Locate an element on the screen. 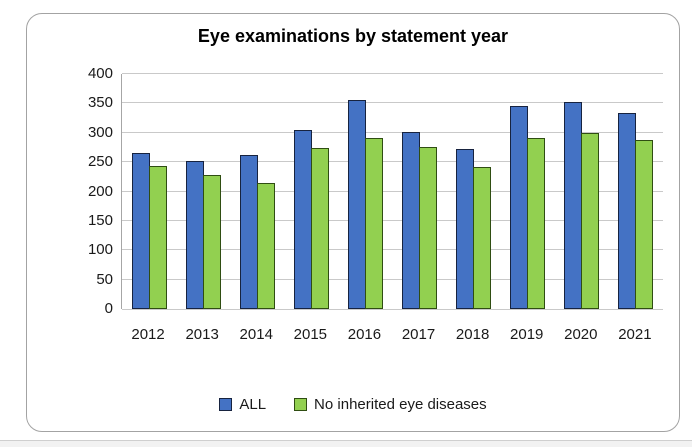 This screenshot has width=692, height=447. x-axis-tick-label-2013: 2013 is located at coordinates (202, 334).